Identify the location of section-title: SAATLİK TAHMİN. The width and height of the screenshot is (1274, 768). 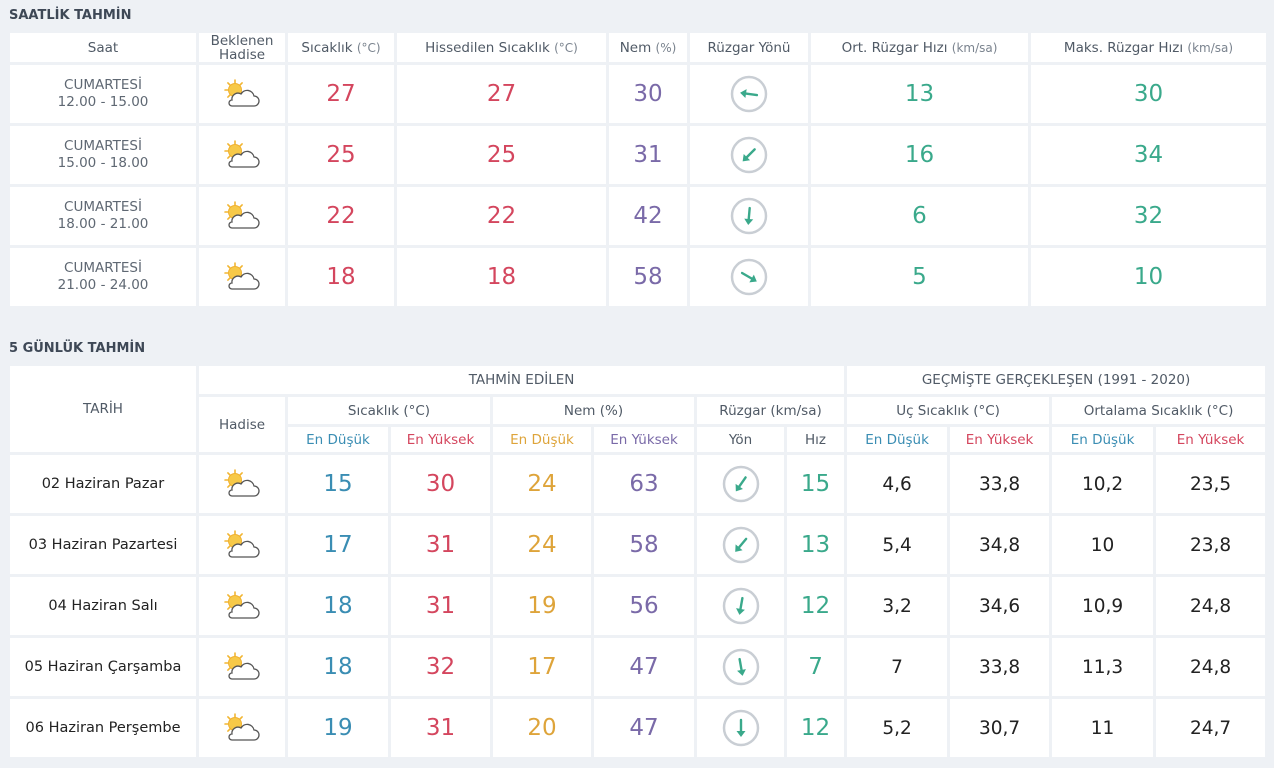
(70, 15).